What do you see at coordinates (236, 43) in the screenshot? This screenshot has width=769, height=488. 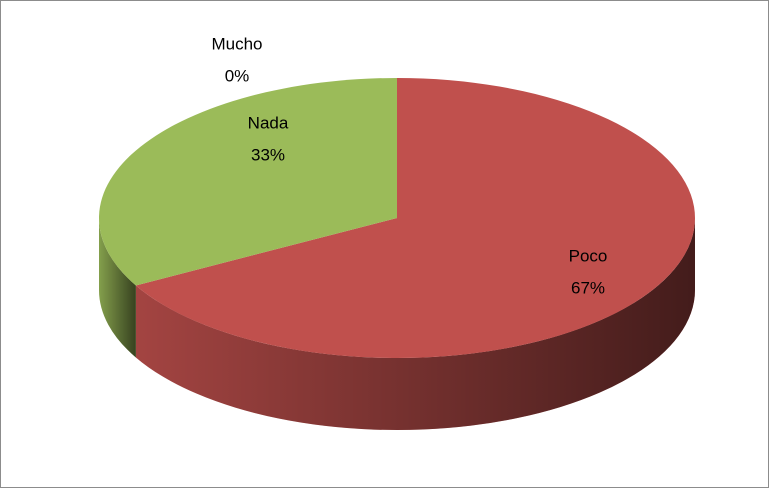 I see `slice-label: Mucho` at bounding box center [236, 43].